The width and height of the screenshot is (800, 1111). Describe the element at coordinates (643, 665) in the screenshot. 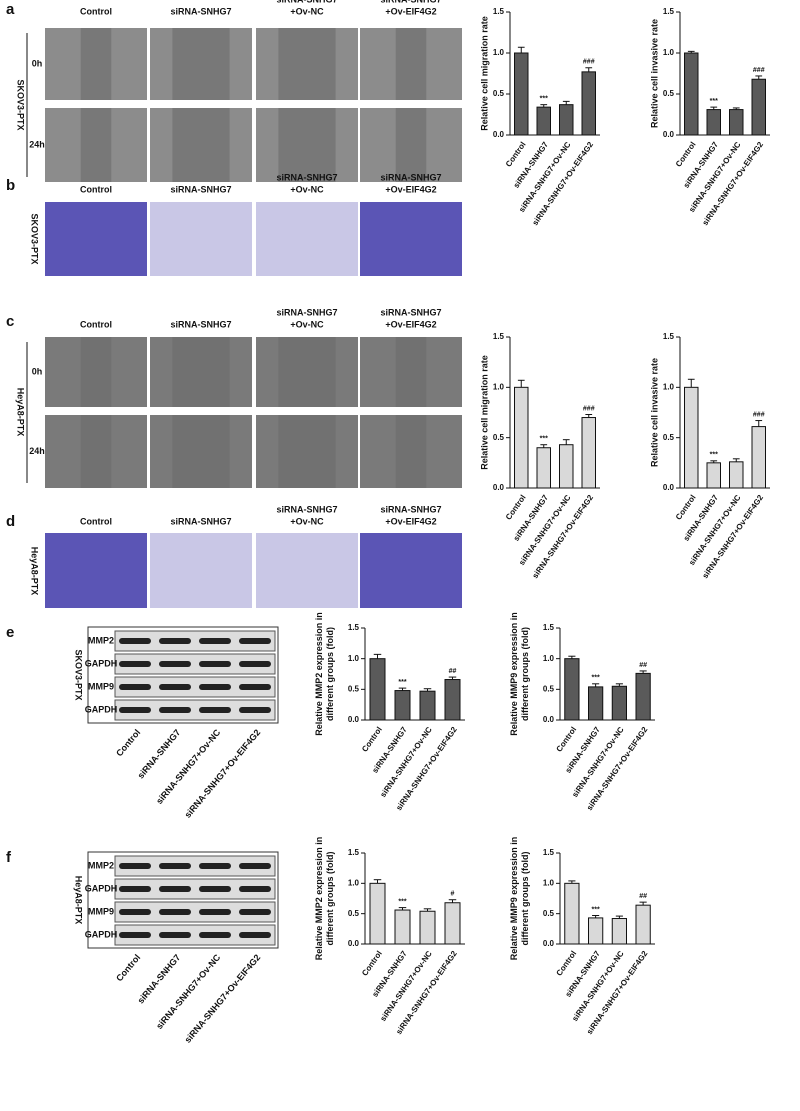

I see `significance: ##` at that location.